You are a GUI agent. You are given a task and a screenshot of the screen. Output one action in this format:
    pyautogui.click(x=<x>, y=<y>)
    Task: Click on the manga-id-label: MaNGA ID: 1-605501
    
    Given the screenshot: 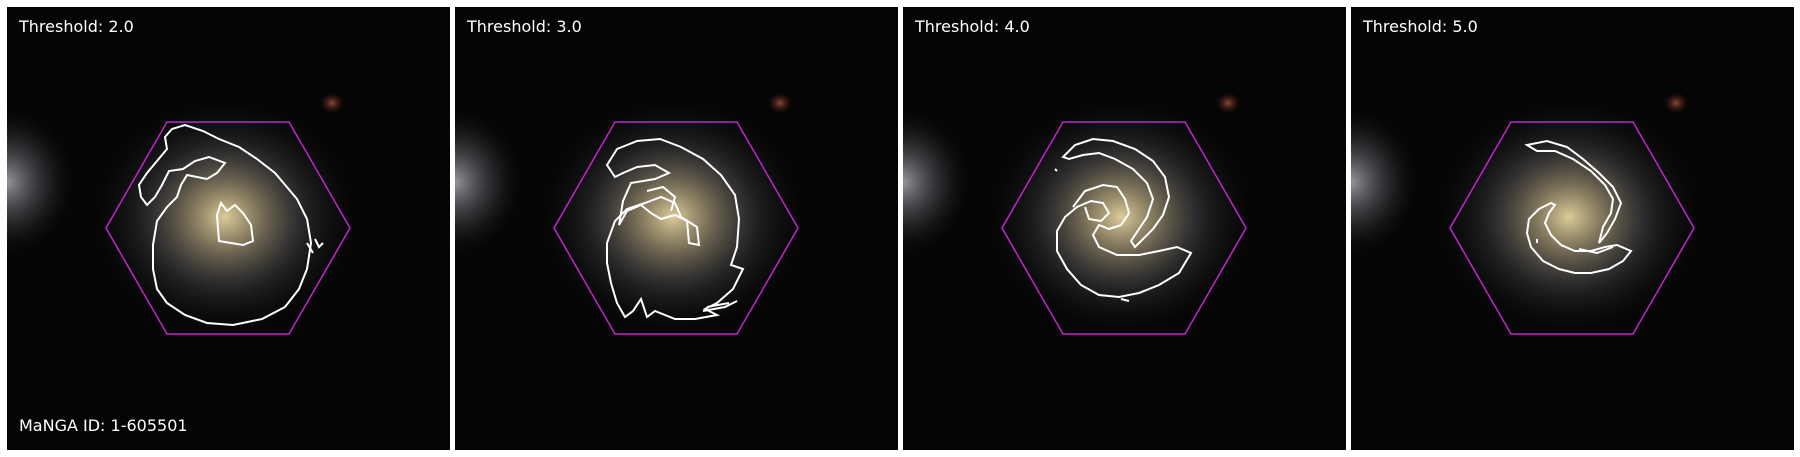 What is the action you would take?
    pyautogui.click(x=103, y=425)
    